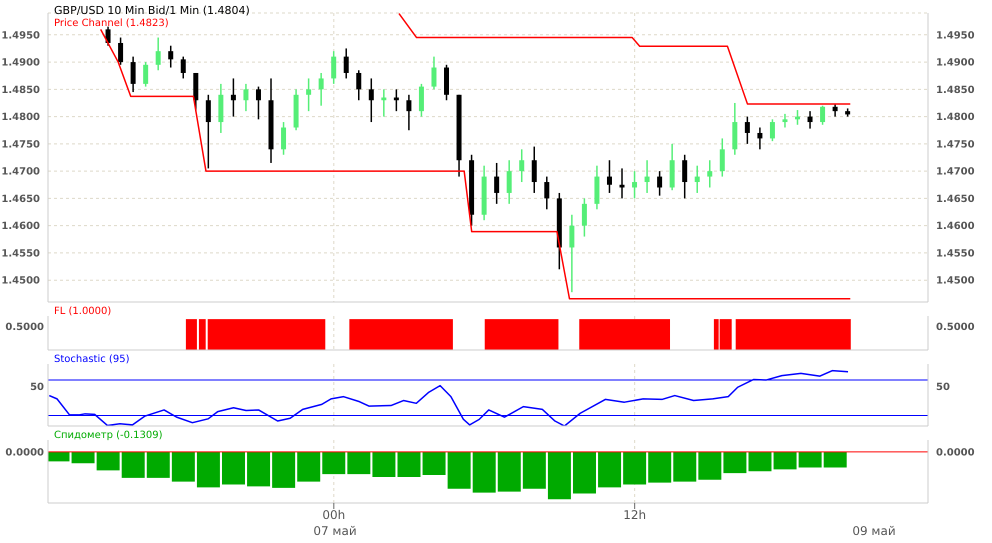  What do you see at coordinates (625, 59) in the screenshot?
I see `line-series` at bounding box center [625, 59].